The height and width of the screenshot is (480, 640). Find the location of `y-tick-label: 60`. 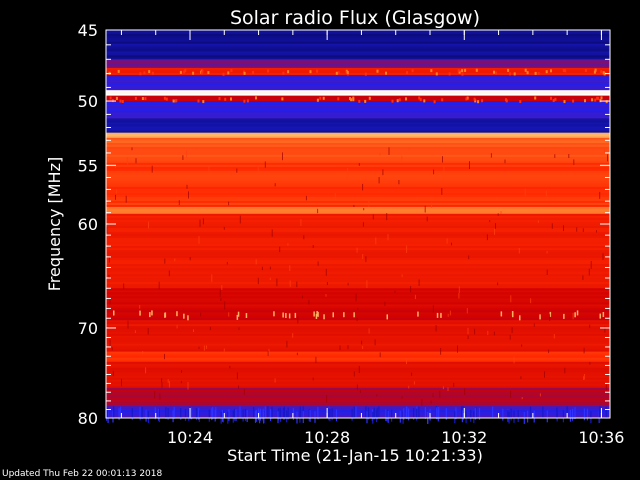

y-tick-label: 60 is located at coordinates (88, 224).